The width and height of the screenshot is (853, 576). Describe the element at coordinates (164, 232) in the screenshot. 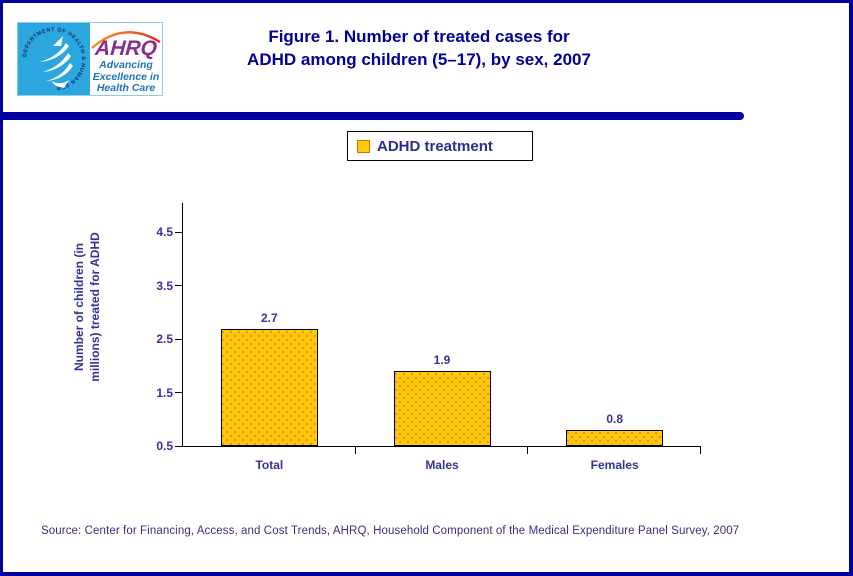

I see `y-axis-tick-label: 4.5` at that location.